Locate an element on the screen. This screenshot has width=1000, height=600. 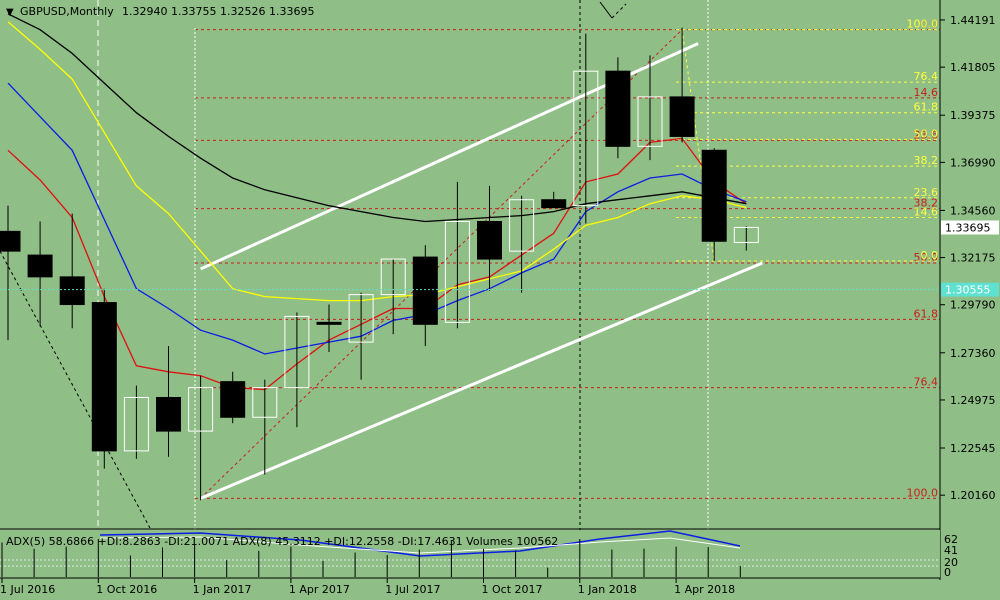
price-tick-label: 1.34560 is located at coordinates (973, 210).